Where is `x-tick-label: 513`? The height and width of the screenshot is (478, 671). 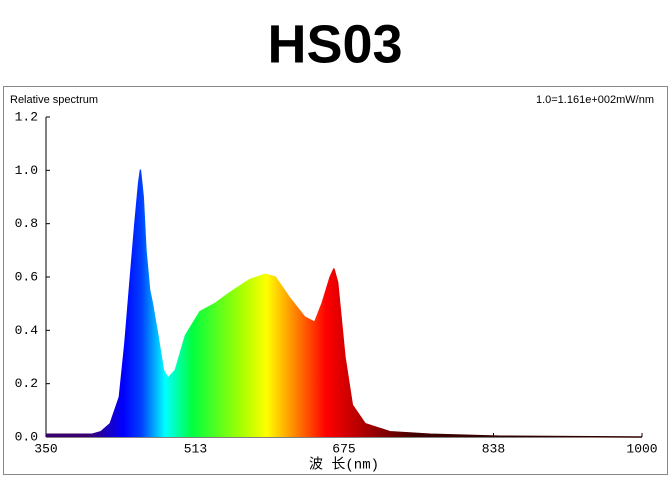
x-tick-label: 513 is located at coordinates (195, 448).